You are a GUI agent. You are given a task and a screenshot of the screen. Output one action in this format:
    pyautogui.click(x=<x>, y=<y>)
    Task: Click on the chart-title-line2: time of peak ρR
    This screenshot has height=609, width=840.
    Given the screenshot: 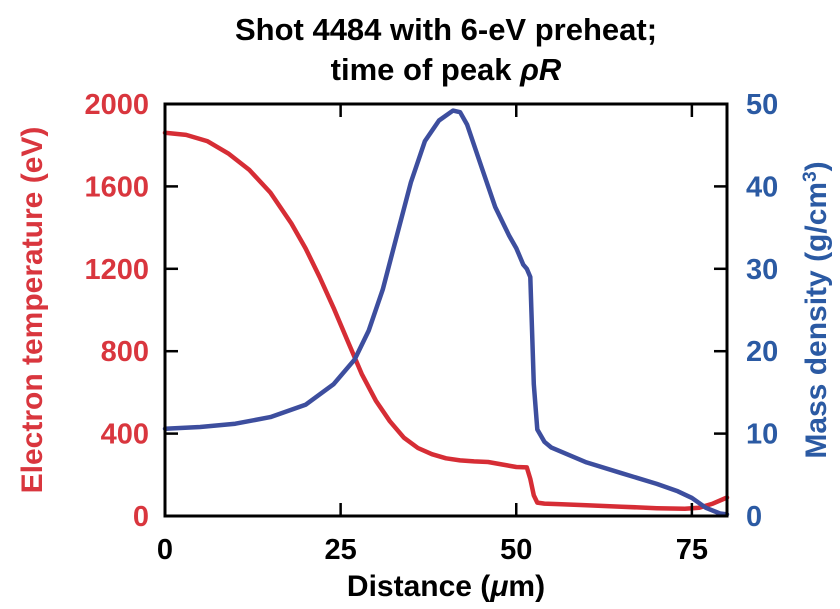 What is the action you would take?
    pyautogui.click(x=446, y=69)
    